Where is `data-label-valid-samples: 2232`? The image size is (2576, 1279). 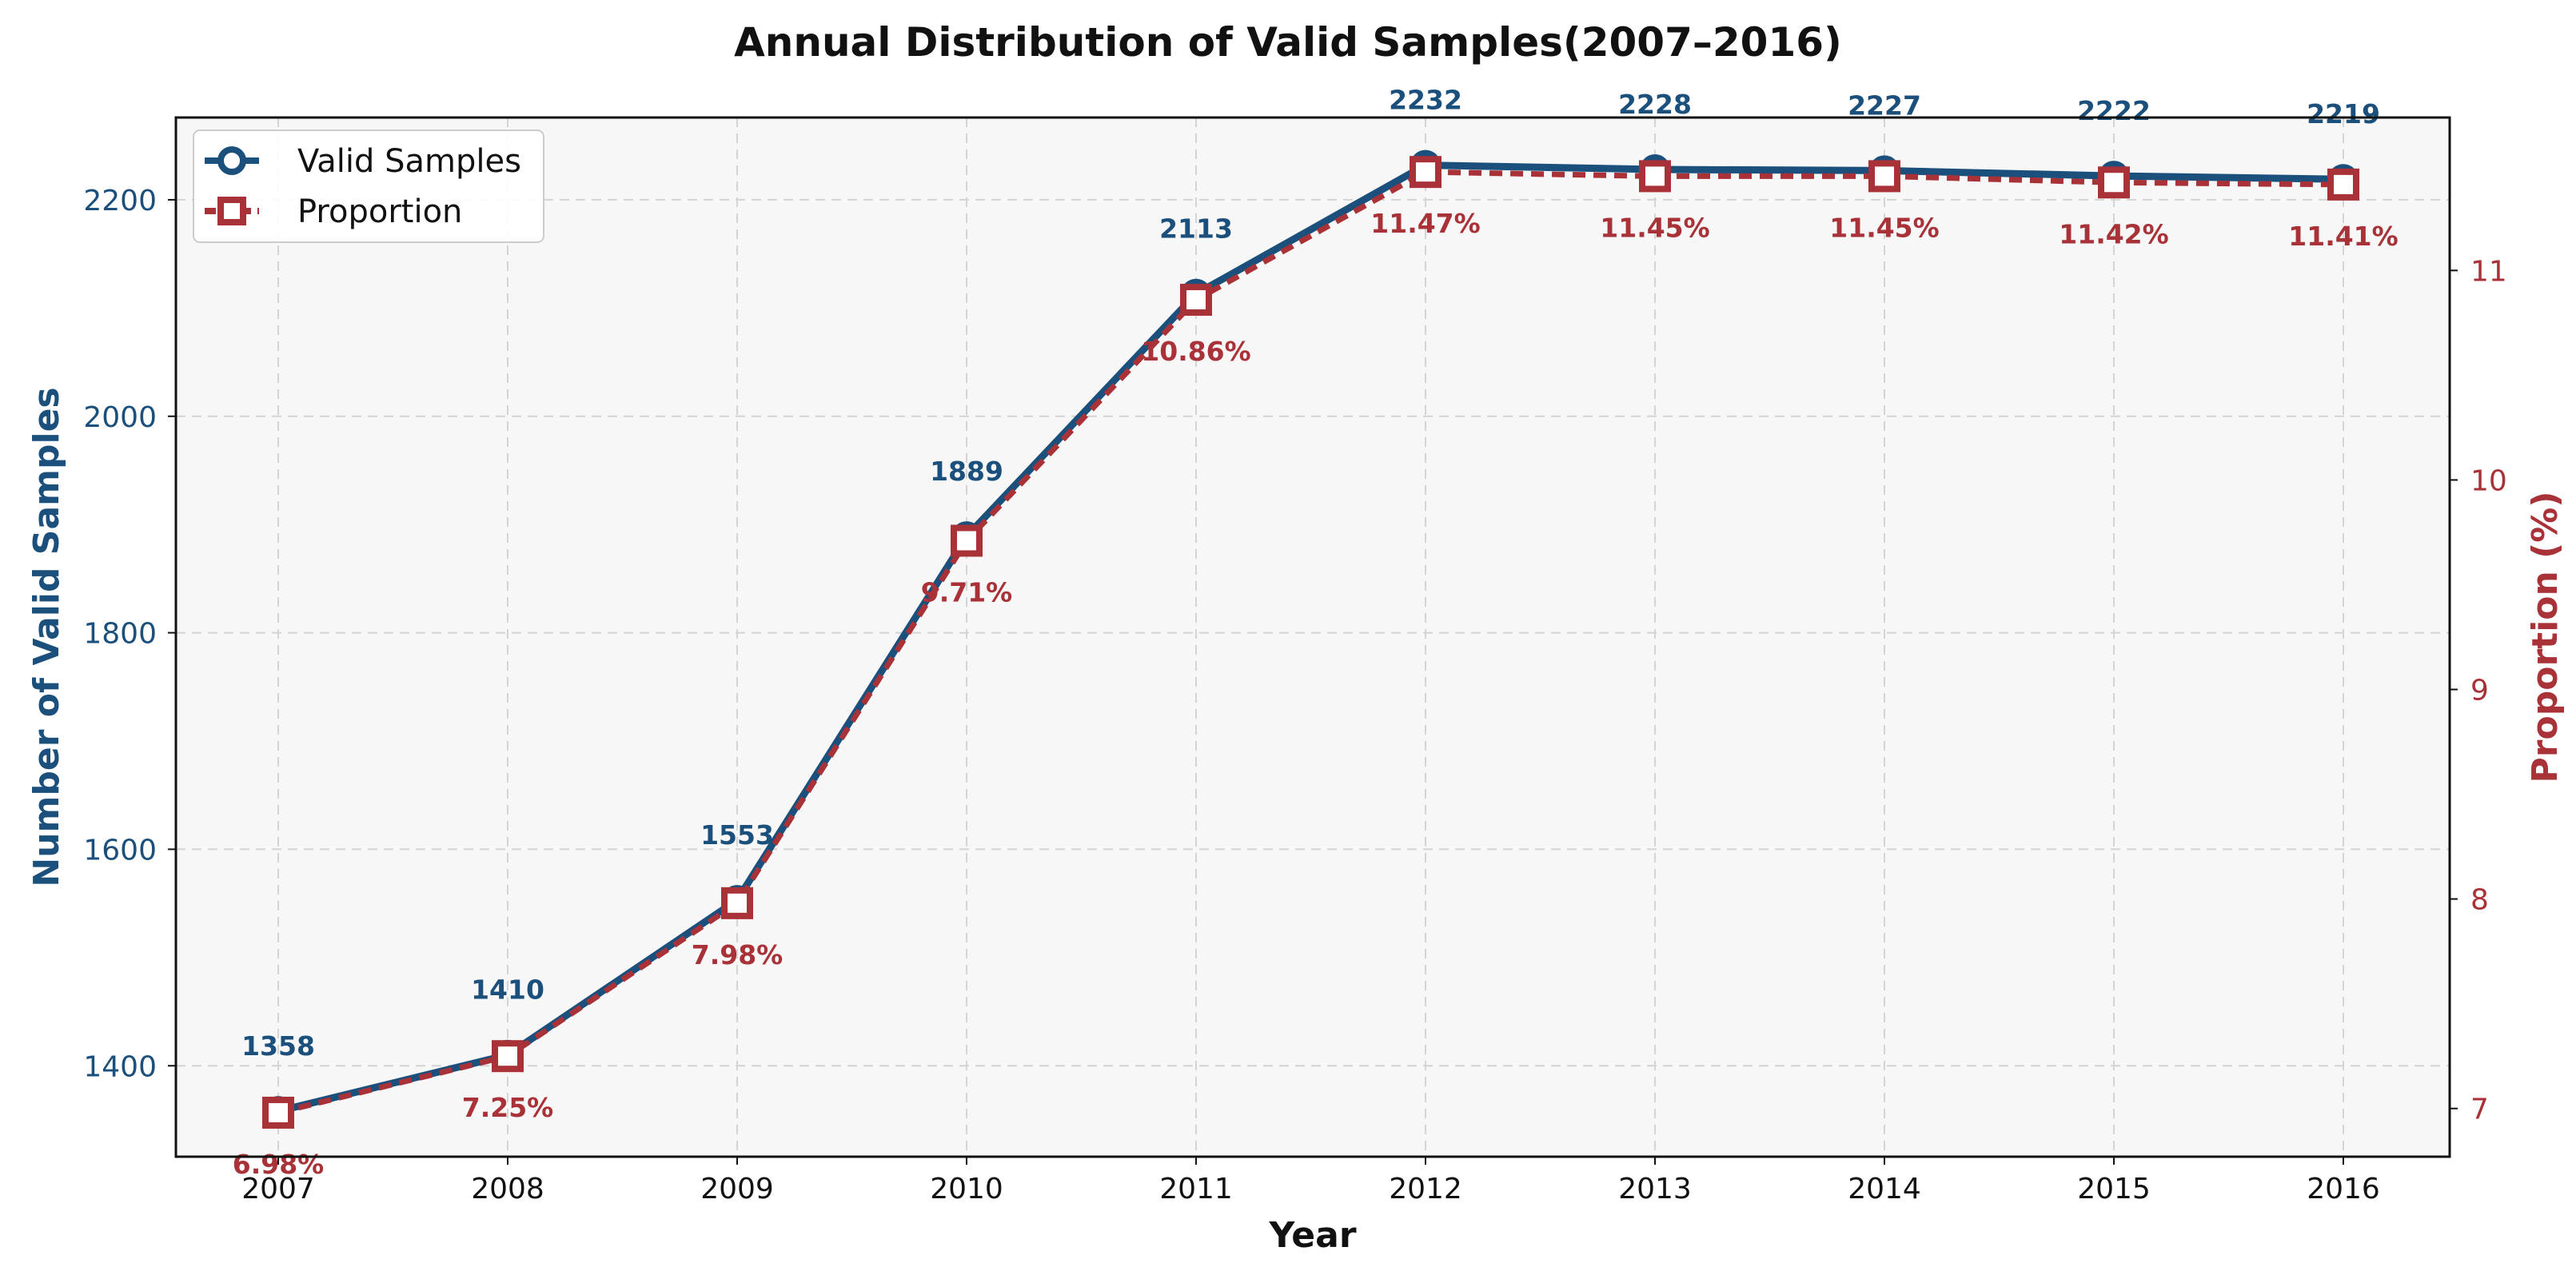 data-label-valid-samples: 2232 is located at coordinates (1426, 100).